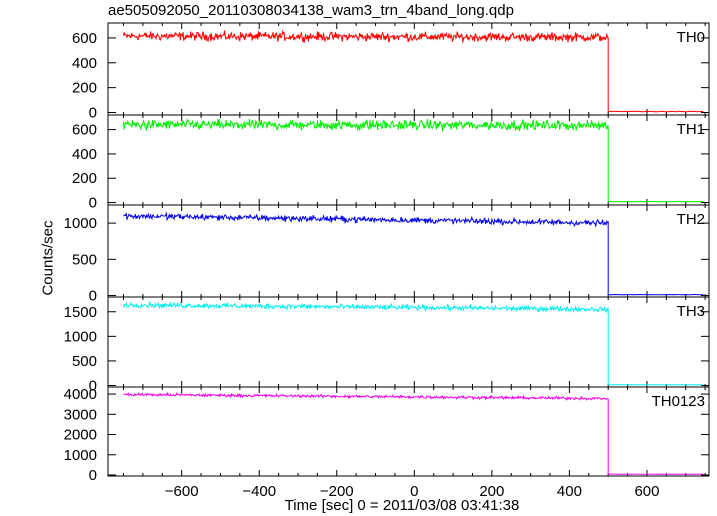  What do you see at coordinates (691, 129) in the screenshot?
I see `panel-label-th1: TH1` at bounding box center [691, 129].